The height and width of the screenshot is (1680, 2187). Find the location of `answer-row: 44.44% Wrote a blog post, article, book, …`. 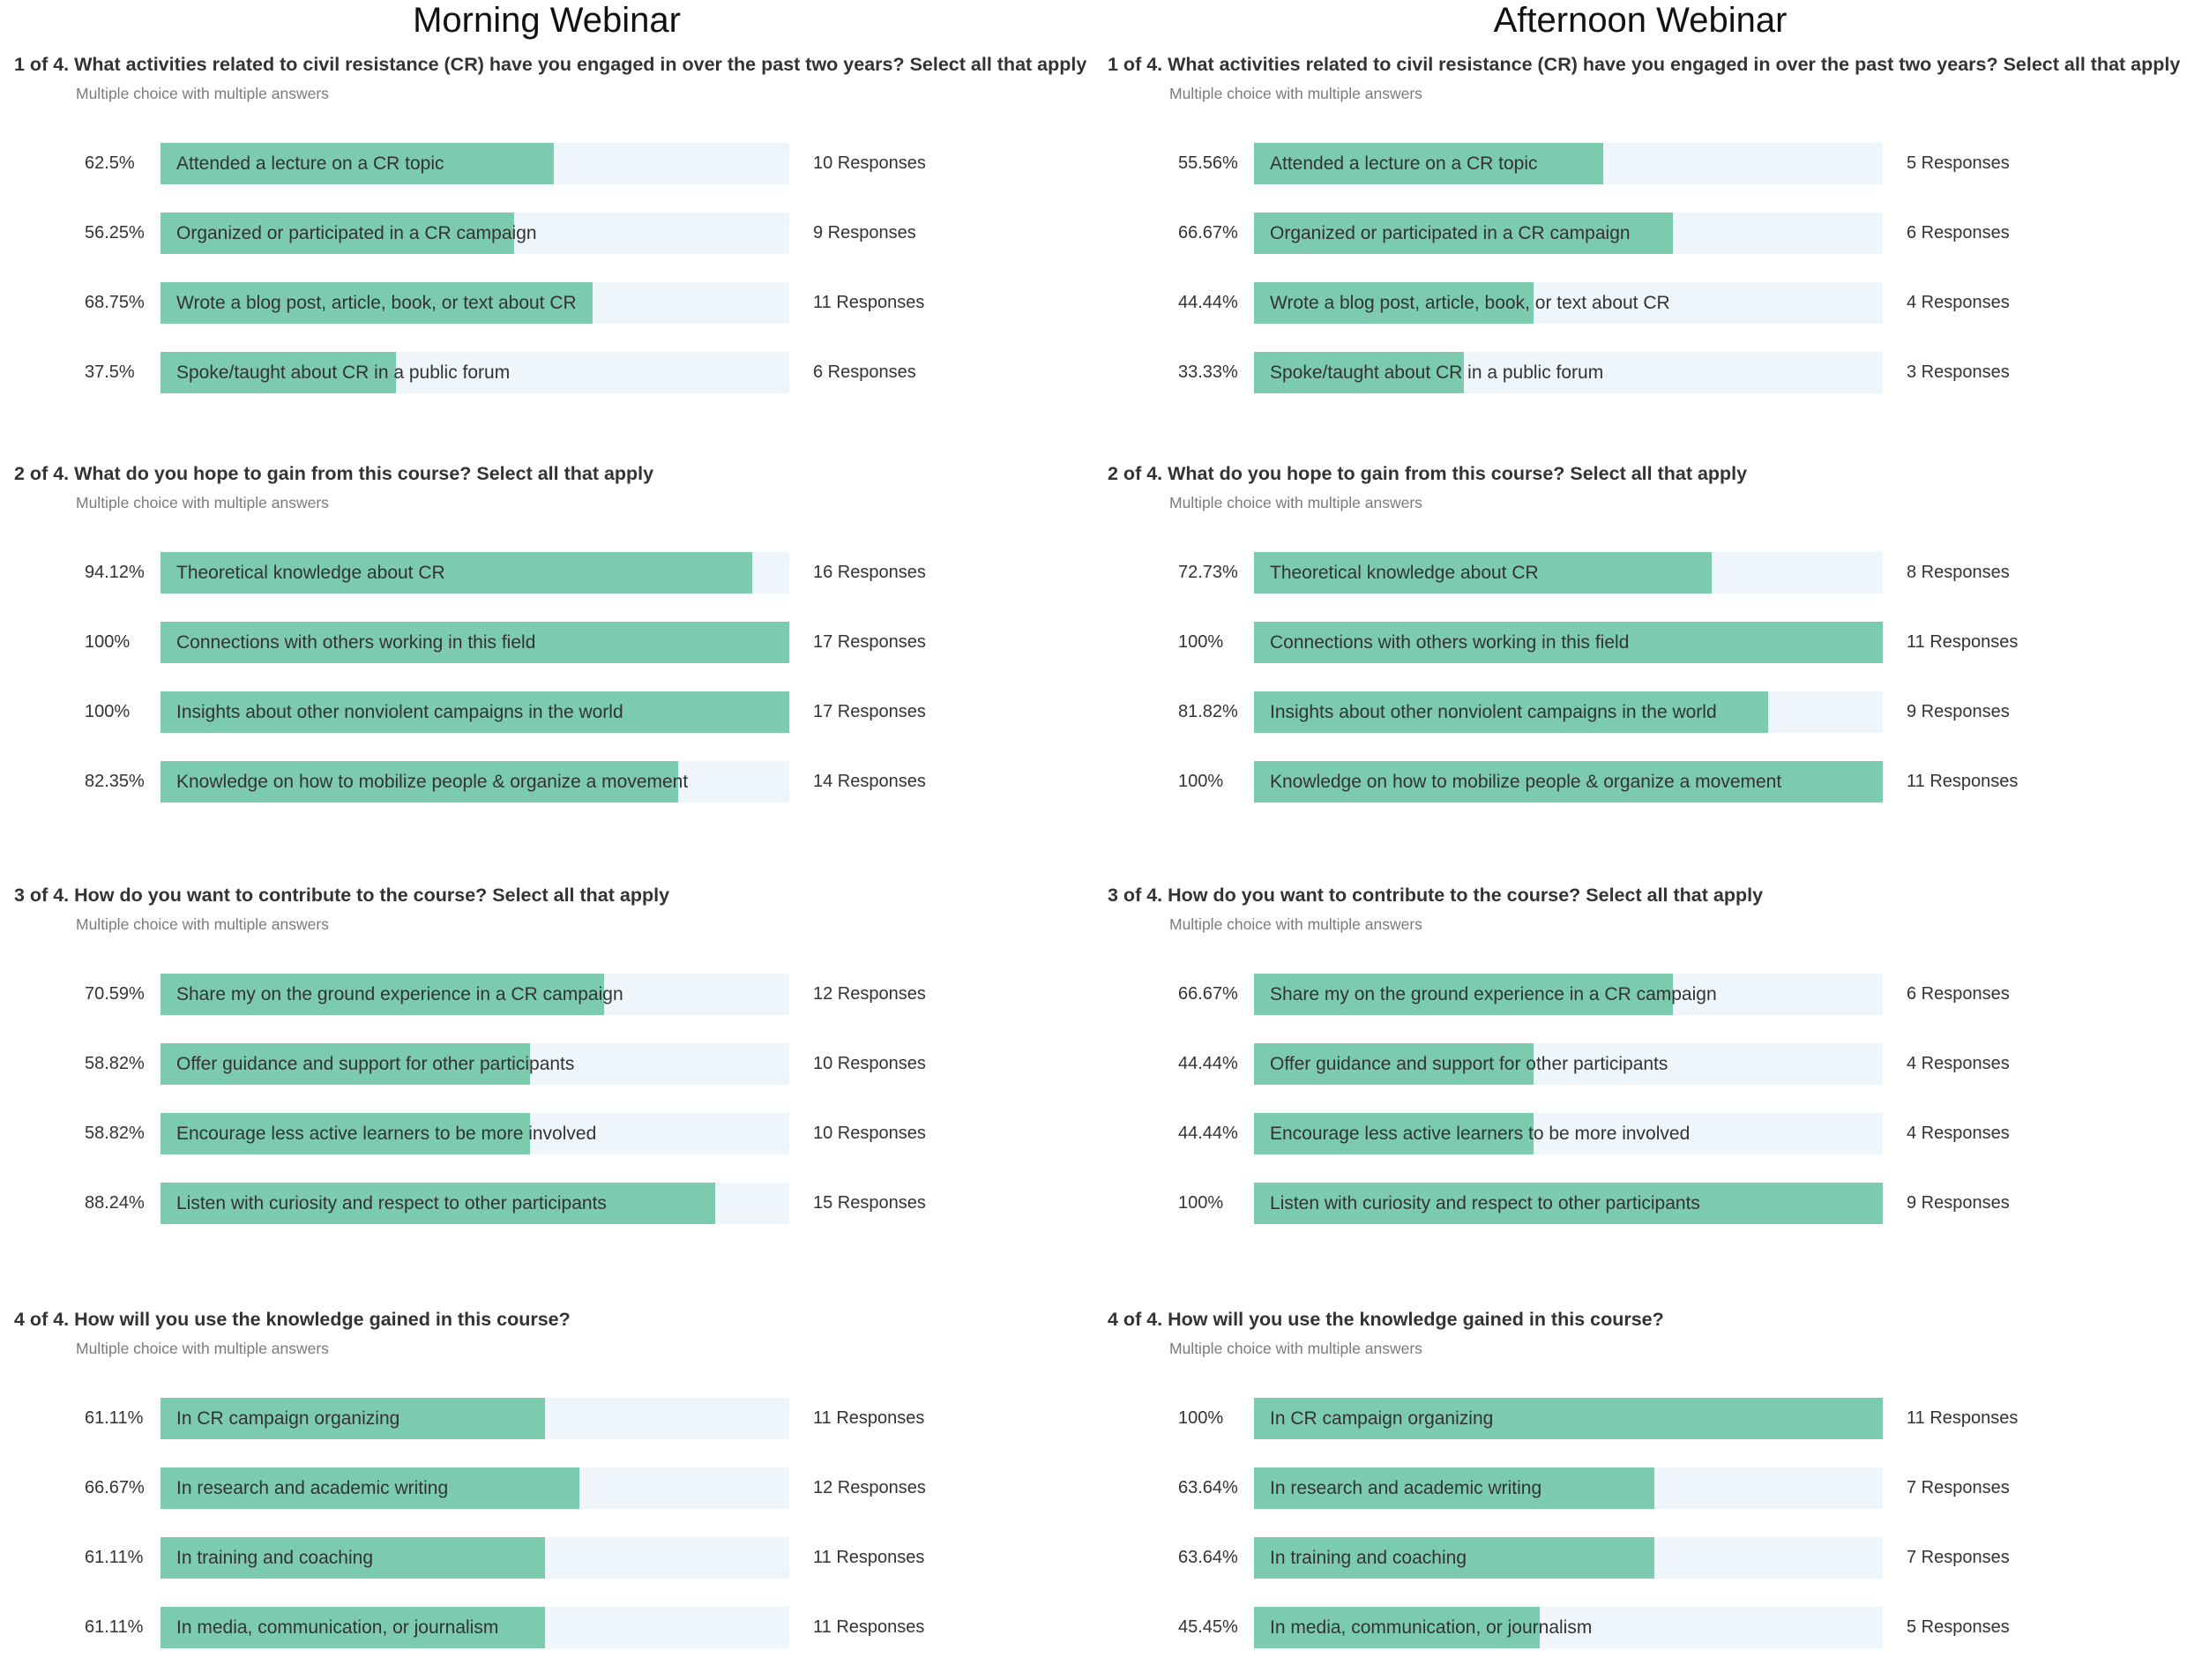

answer-row: 44.44% Wrote a blog post, article, book, … is located at coordinates (1641, 303).